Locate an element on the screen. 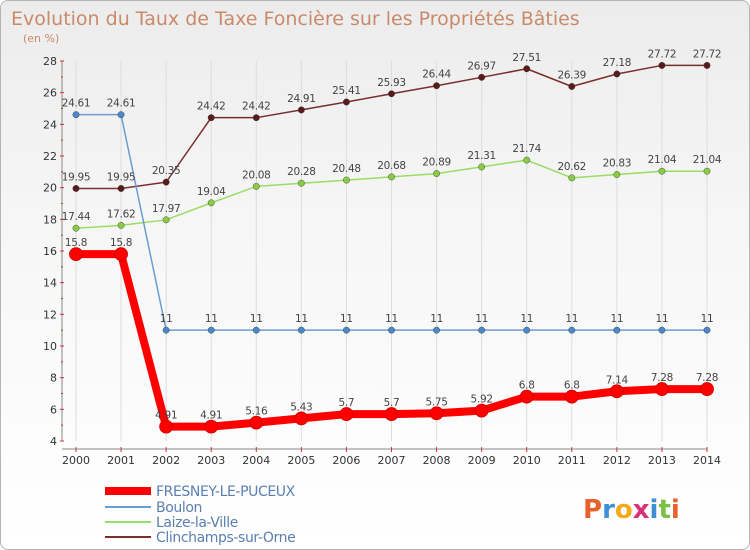  y-axis-unit: (en %) is located at coordinates (41, 38).